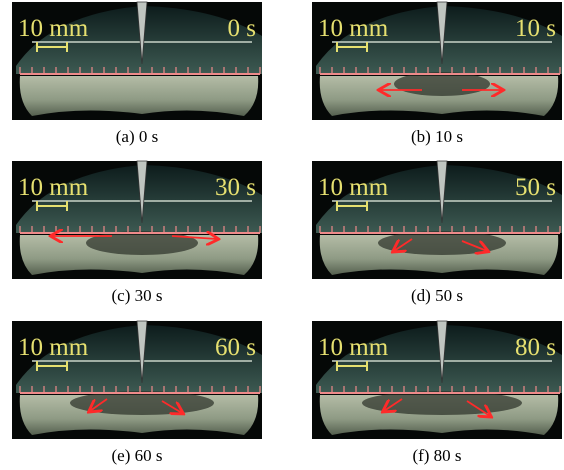 Image resolution: width=564 pixels, height=470 pixels. What do you see at coordinates (137, 455) in the screenshot?
I see `panel-caption: (e) 60 s` at bounding box center [137, 455].